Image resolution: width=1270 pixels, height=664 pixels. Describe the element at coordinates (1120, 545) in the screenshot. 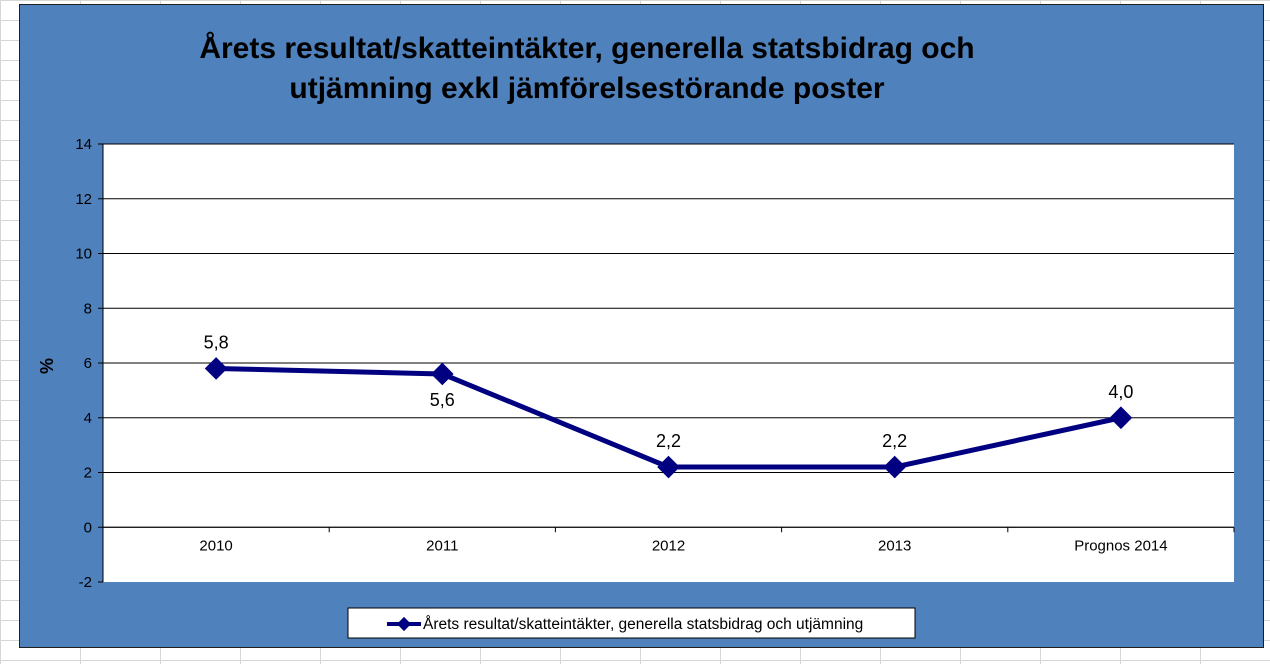

I see `x-tick-label: Prognos 2014` at that location.